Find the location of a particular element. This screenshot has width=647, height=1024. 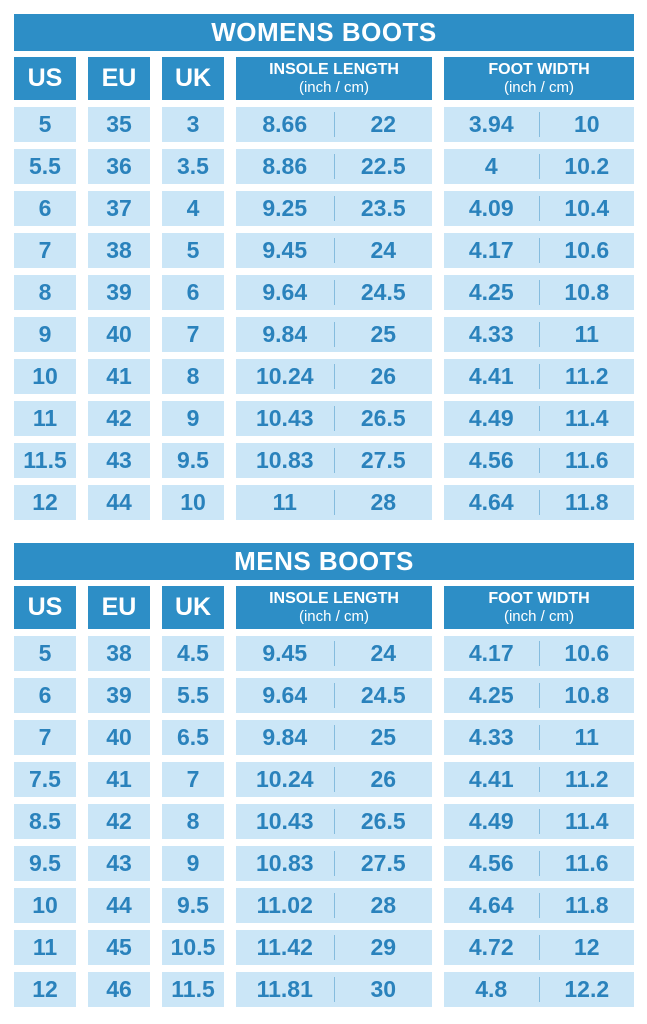

table-row: 12 46 11.5 11.81 30 4.8 12.2 is located at coordinates (324, 989).